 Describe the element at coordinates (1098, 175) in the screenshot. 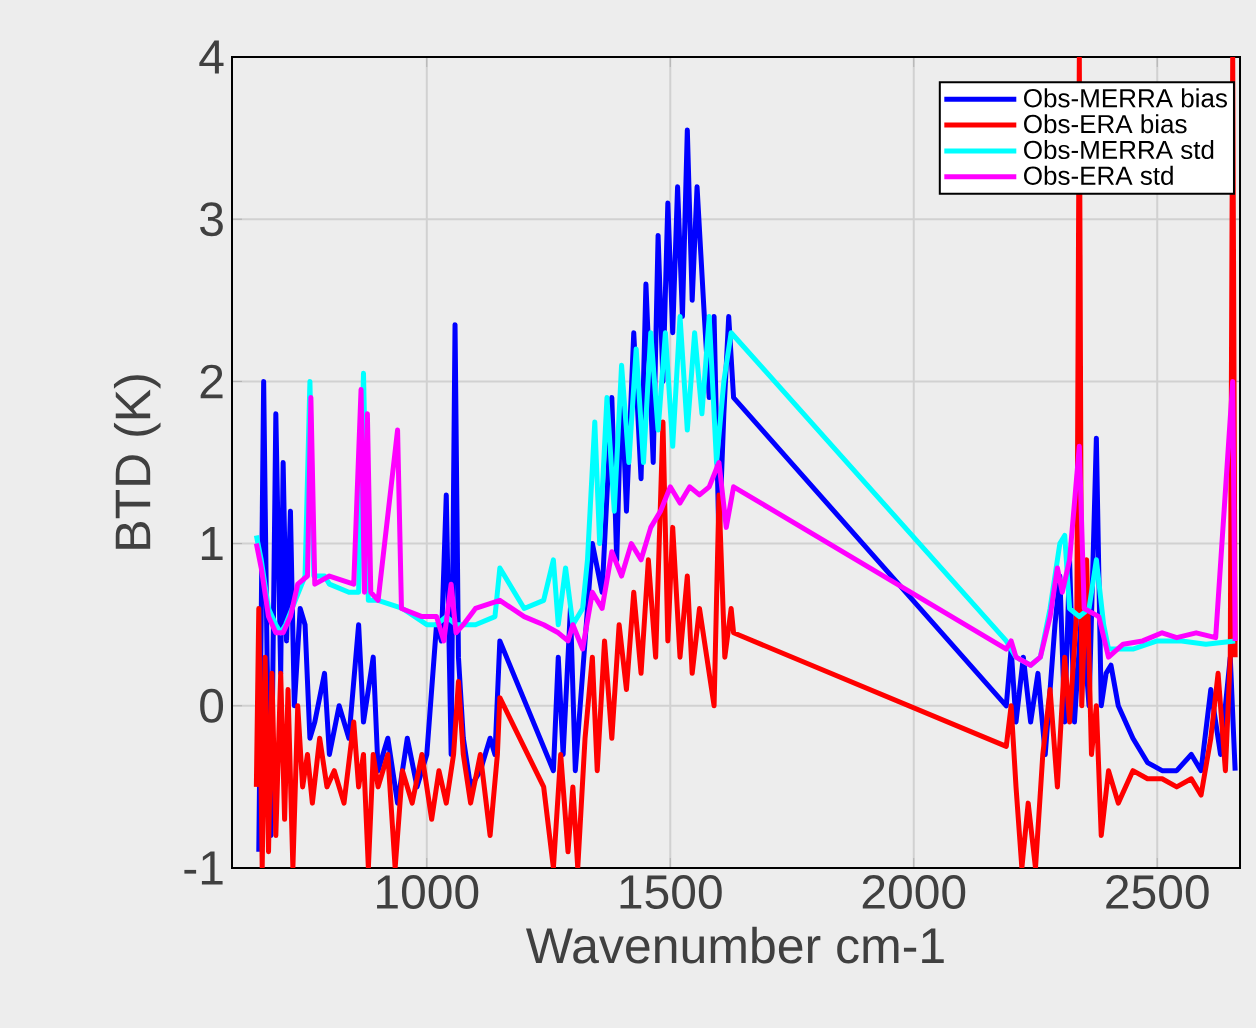

I see `legend-label: Obs-ERA std` at that location.